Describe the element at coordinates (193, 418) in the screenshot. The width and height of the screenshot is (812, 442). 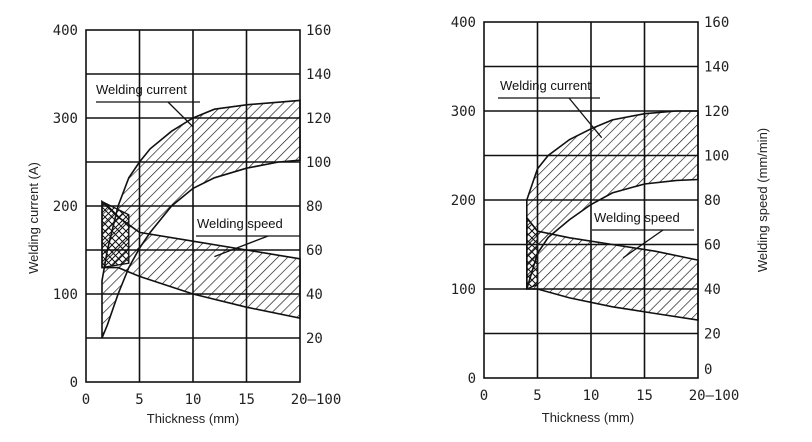
I see `chart-left-x-axis-label: Thickness (mm)` at that location.